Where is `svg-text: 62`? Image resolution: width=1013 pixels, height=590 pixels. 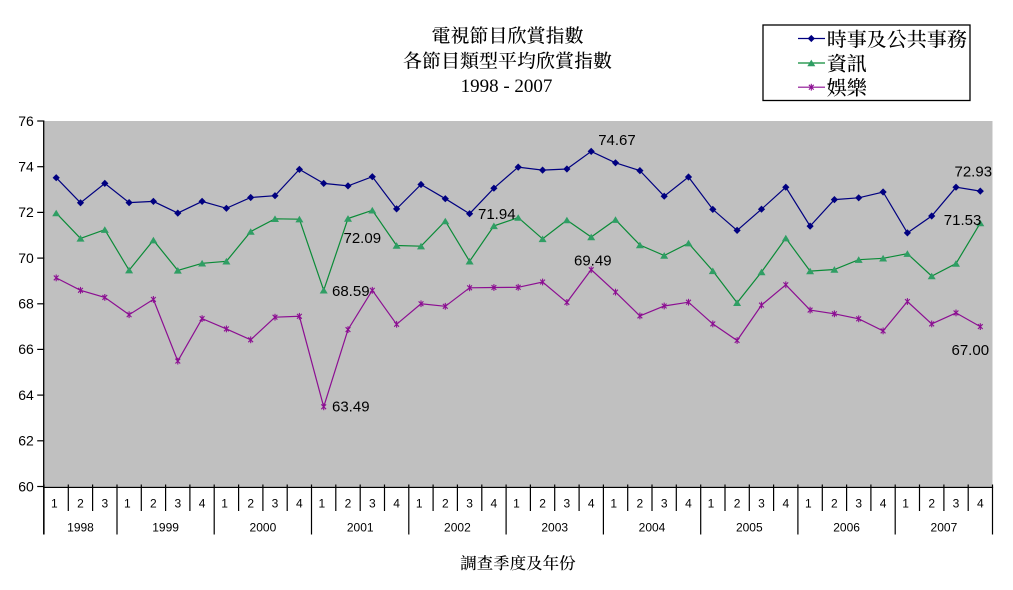
svg-text: 62 is located at coordinates (26, 441).